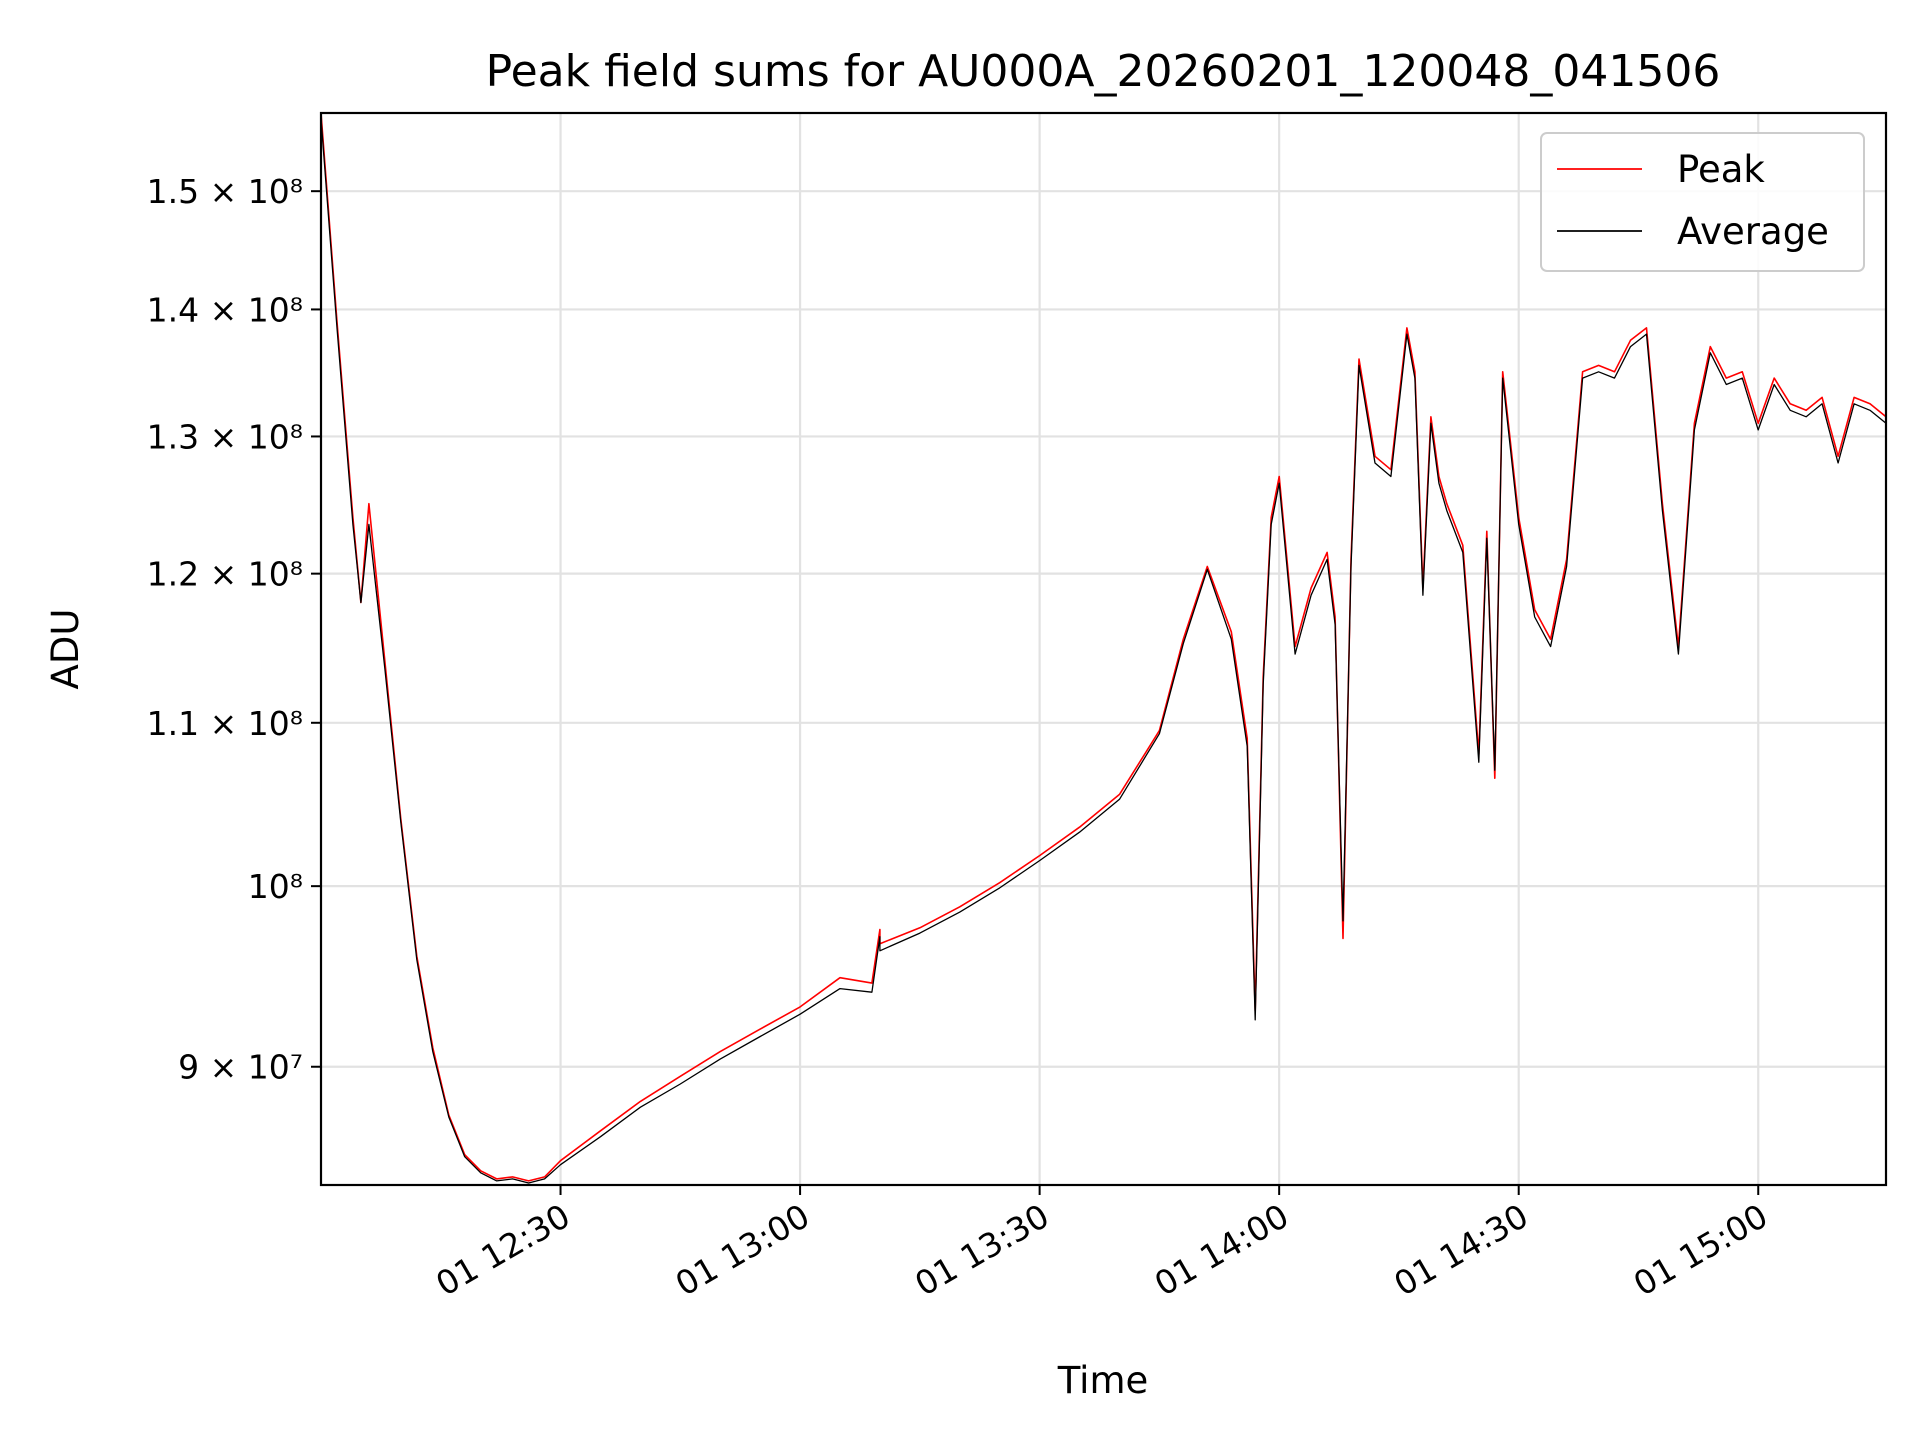 This screenshot has width=1920, height=1440. What do you see at coordinates (225, 574) in the screenshot?
I see `y-tick-label-3: 1.2 × 10⁸` at bounding box center [225, 574].